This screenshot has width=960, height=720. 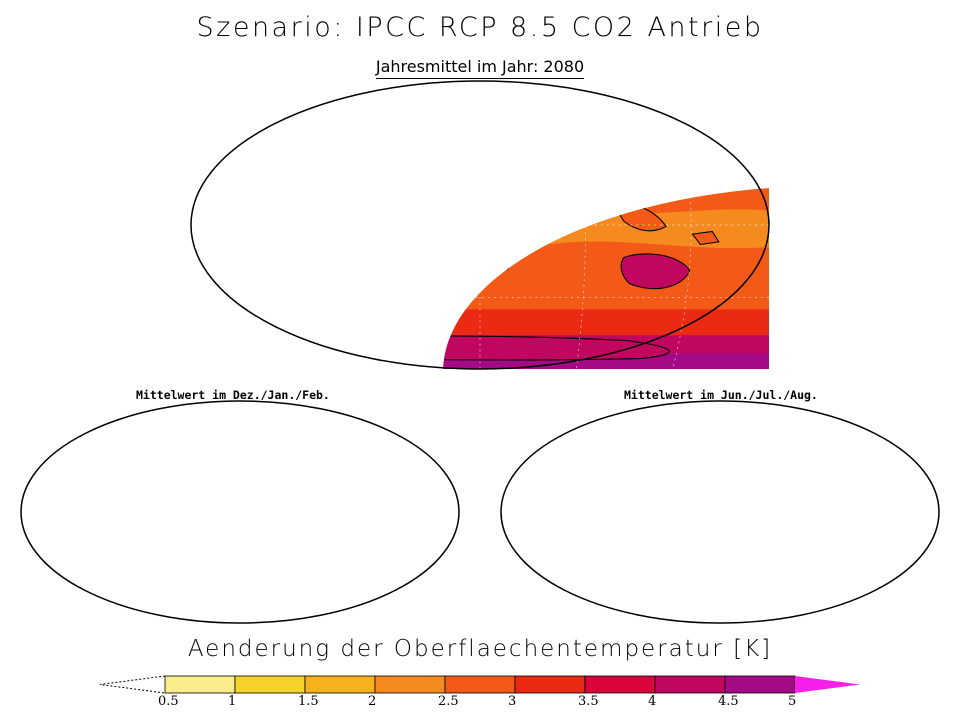 I want to click on jja-map-border, so click(x=720, y=512).